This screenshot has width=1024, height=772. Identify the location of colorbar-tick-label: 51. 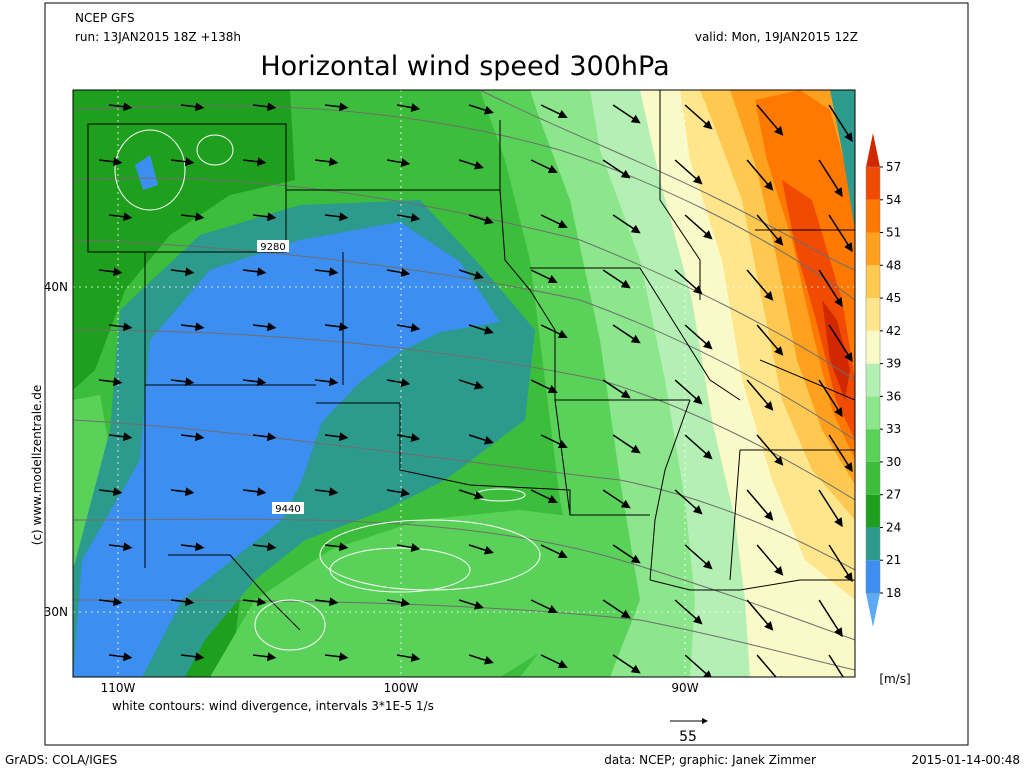
(893, 233).